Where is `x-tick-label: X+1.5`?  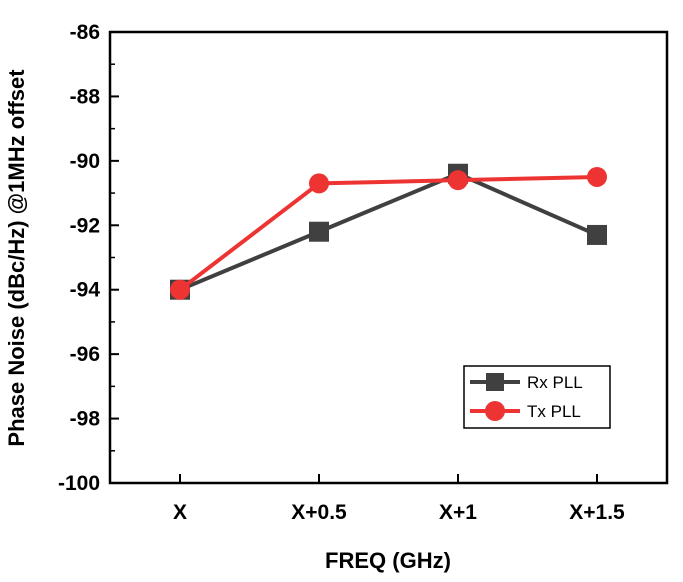 x-tick-label: X+1.5 is located at coordinates (597, 512).